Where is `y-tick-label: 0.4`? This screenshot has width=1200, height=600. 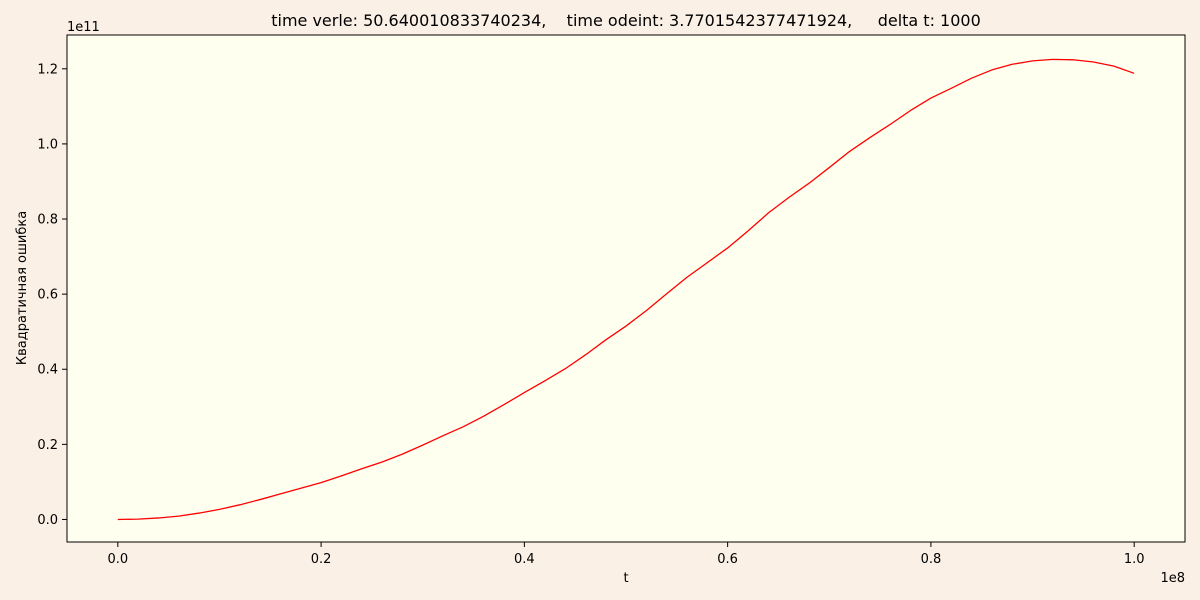
y-tick-label: 0.4 is located at coordinates (47, 370).